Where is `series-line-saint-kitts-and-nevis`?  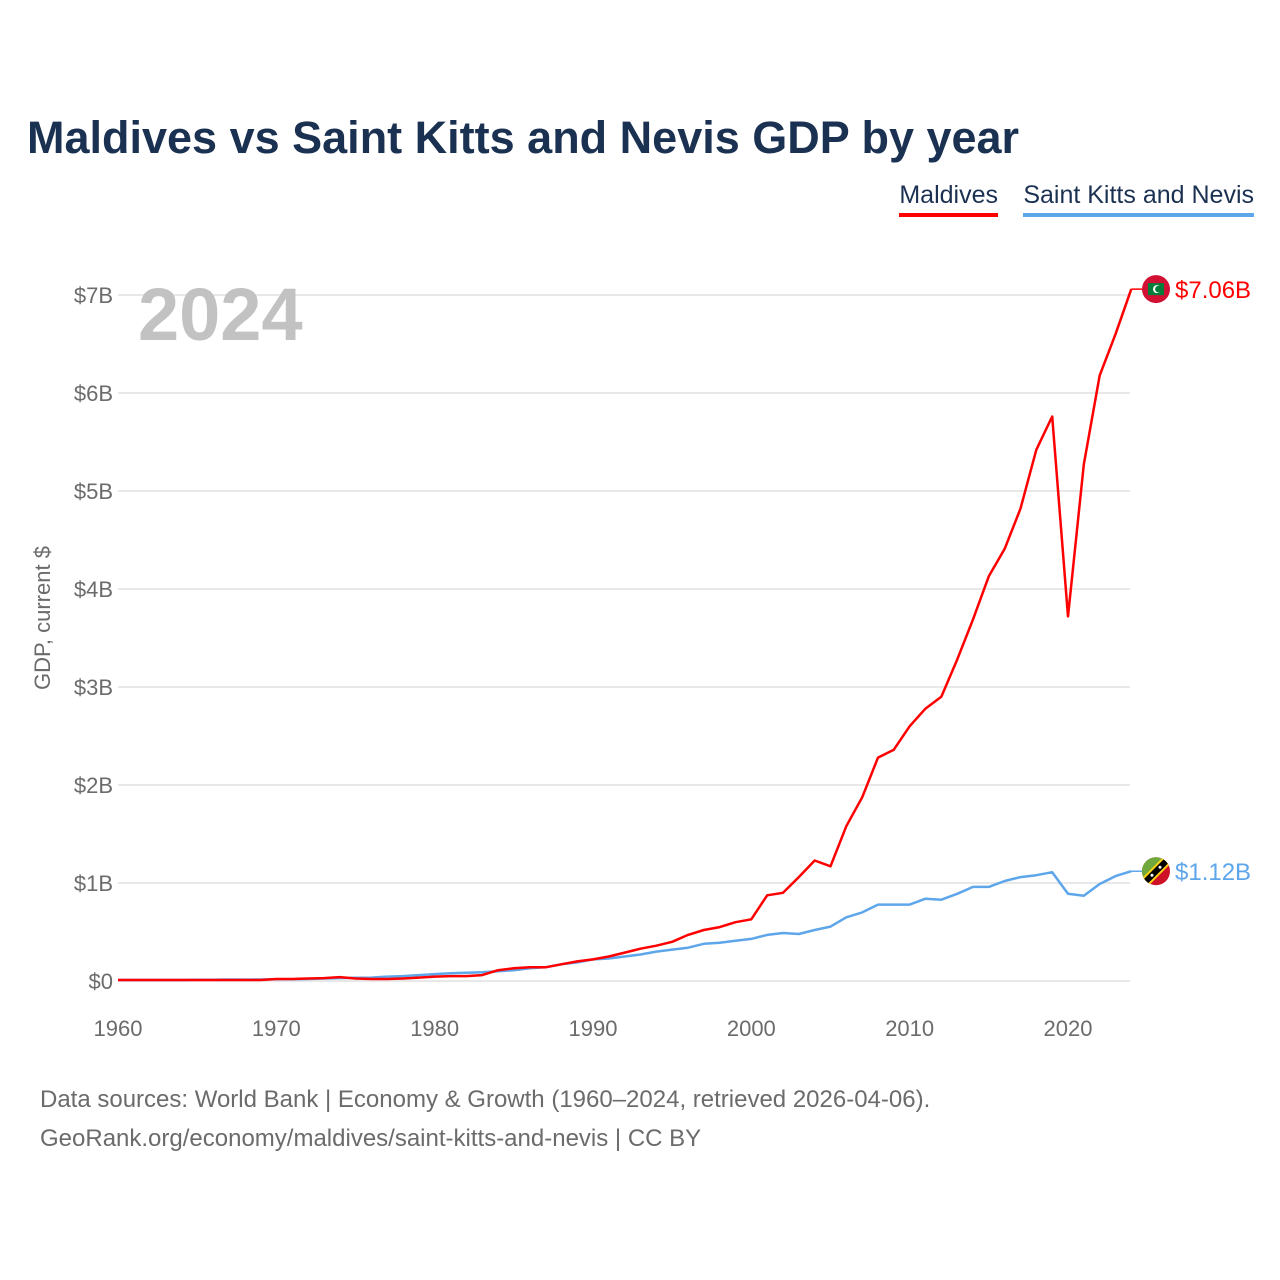 series-line-saint-kitts-and-nevis is located at coordinates (625, 926).